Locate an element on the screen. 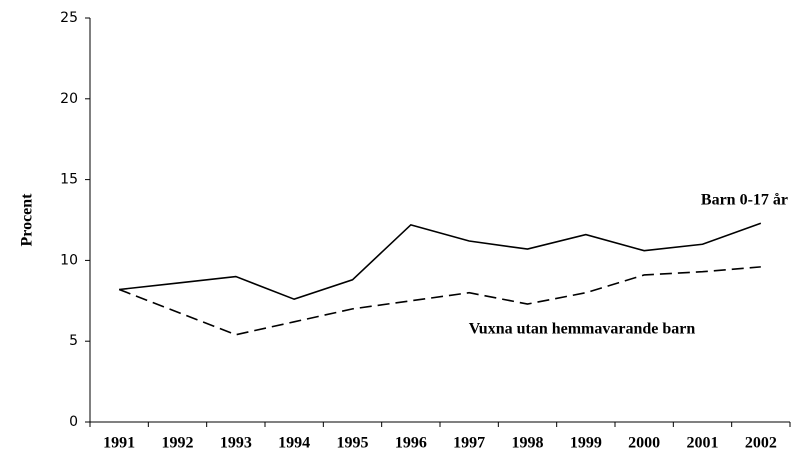 This screenshot has height=469, width=798. x-tick-label: 1992 is located at coordinates (178, 443).